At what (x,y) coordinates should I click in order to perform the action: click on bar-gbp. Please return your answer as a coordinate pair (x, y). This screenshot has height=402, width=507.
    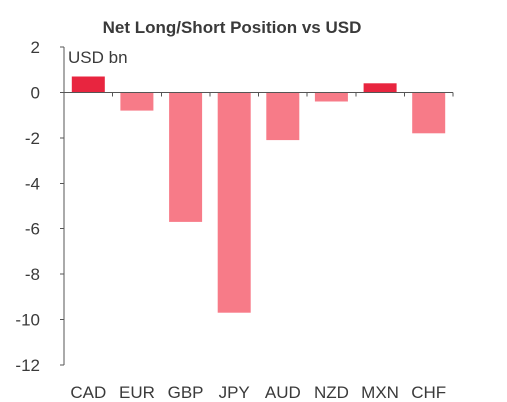
    Looking at the image, I should click on (186, 157).